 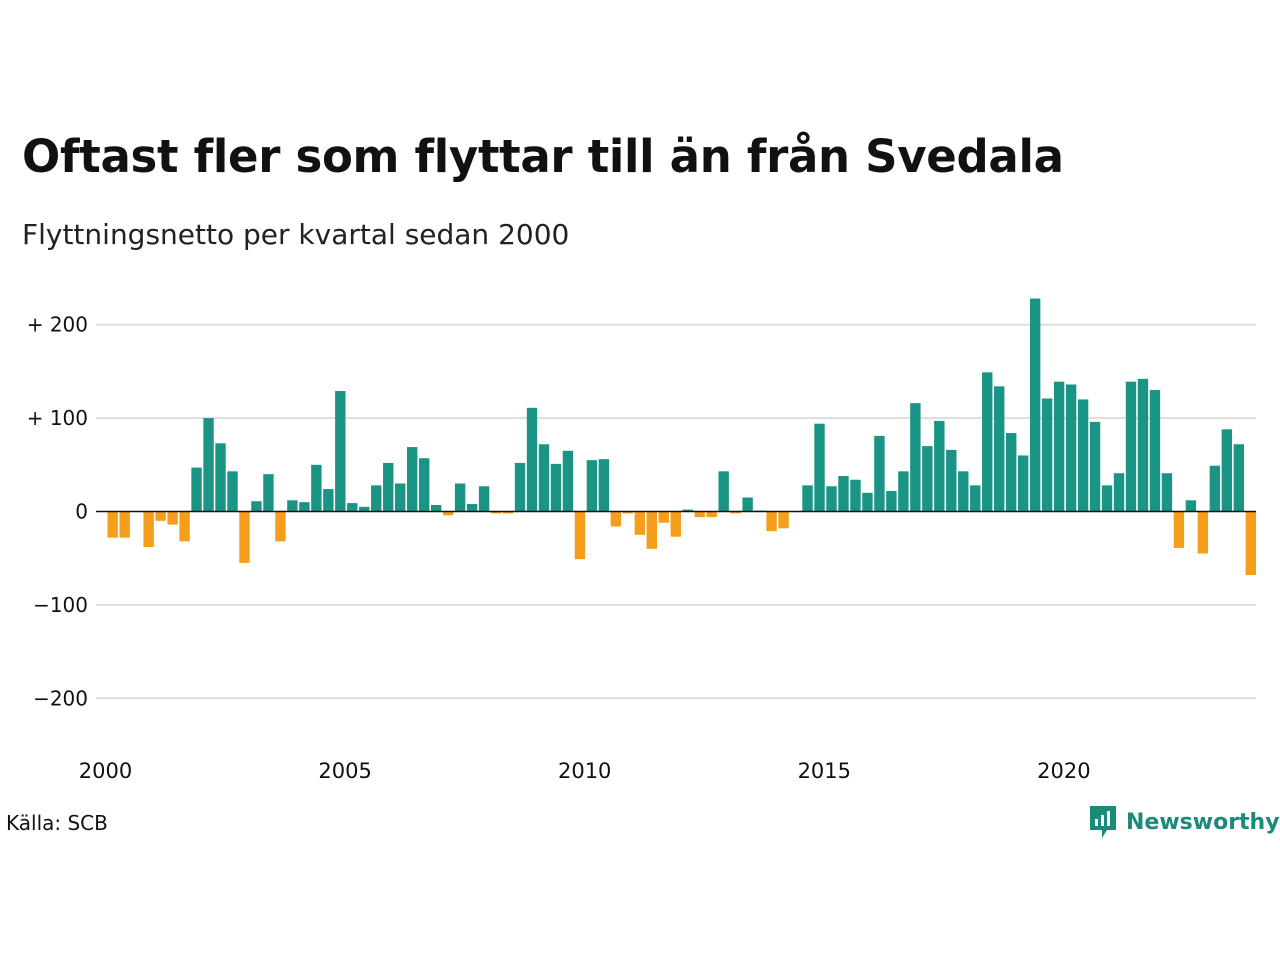 What do you see at coordinates (1103, 822) in the screenshot?
I see `newsworthy-logo-icon` at bounding box center [1103, 822].